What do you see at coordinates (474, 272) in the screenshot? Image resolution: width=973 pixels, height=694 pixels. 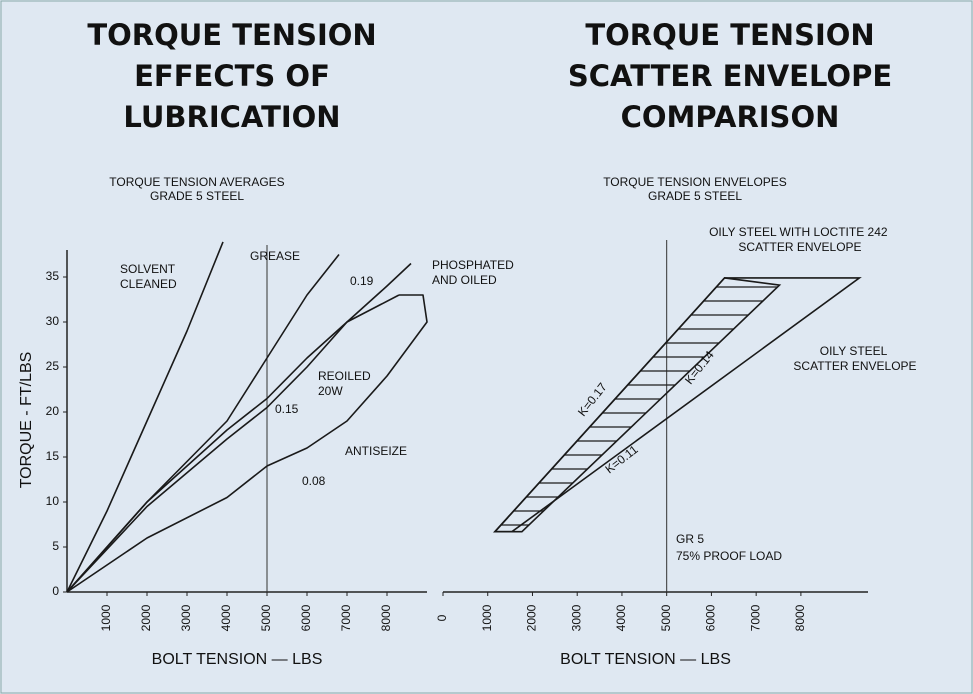 I see `series-label: PHOSPHATED AND OILED` at bounding box center [474, 272].